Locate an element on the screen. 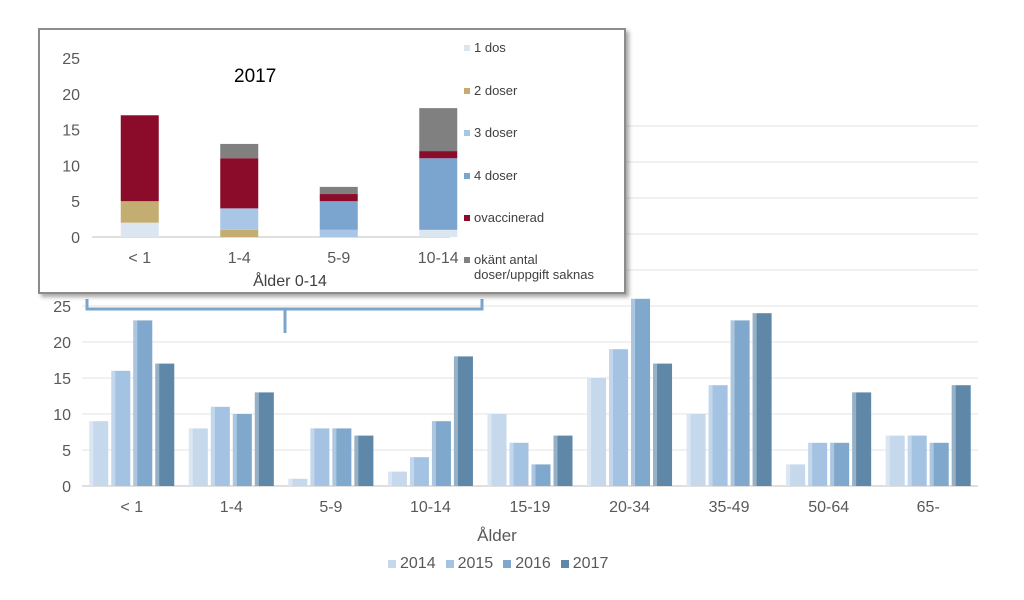 The image size is (1024, 600). inset-x-axis-title: Ålder 0-14 is located at coordinates (290, 280).